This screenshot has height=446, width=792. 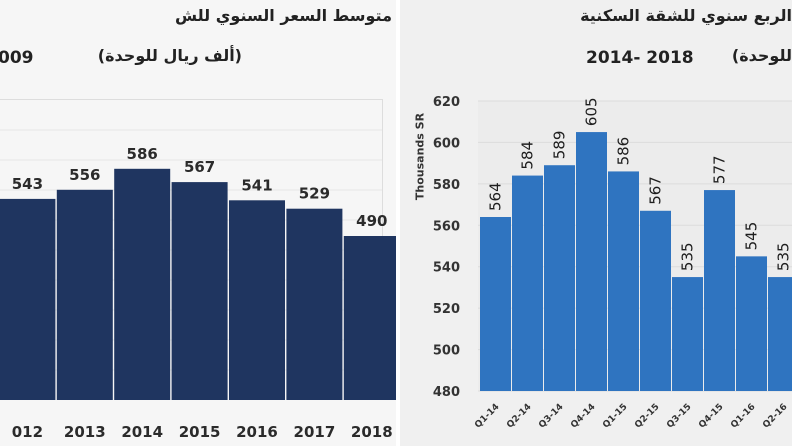 What do you see at coordinates (720, 169) in the screenshot?
I see `bar-value-label: 577` at bounding box center [720, 169].